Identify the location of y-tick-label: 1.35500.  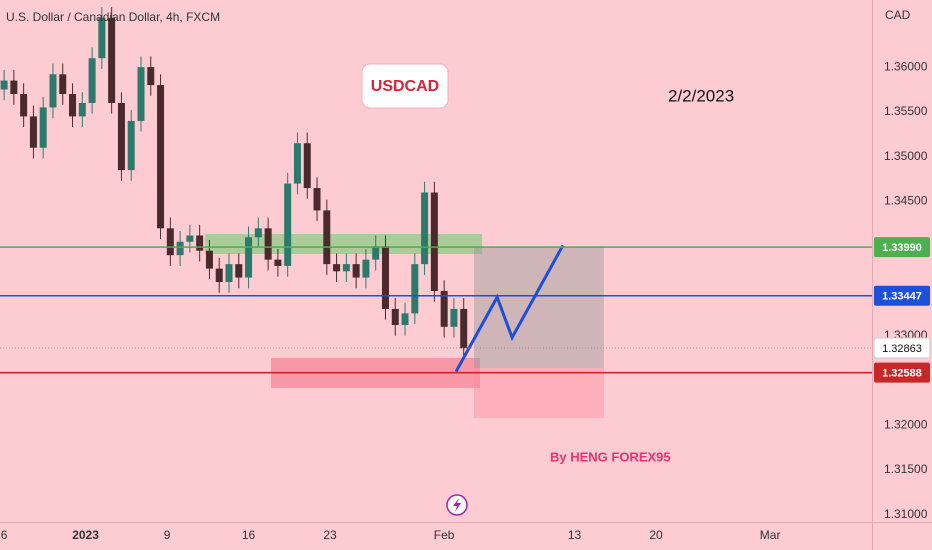
(906, 111).